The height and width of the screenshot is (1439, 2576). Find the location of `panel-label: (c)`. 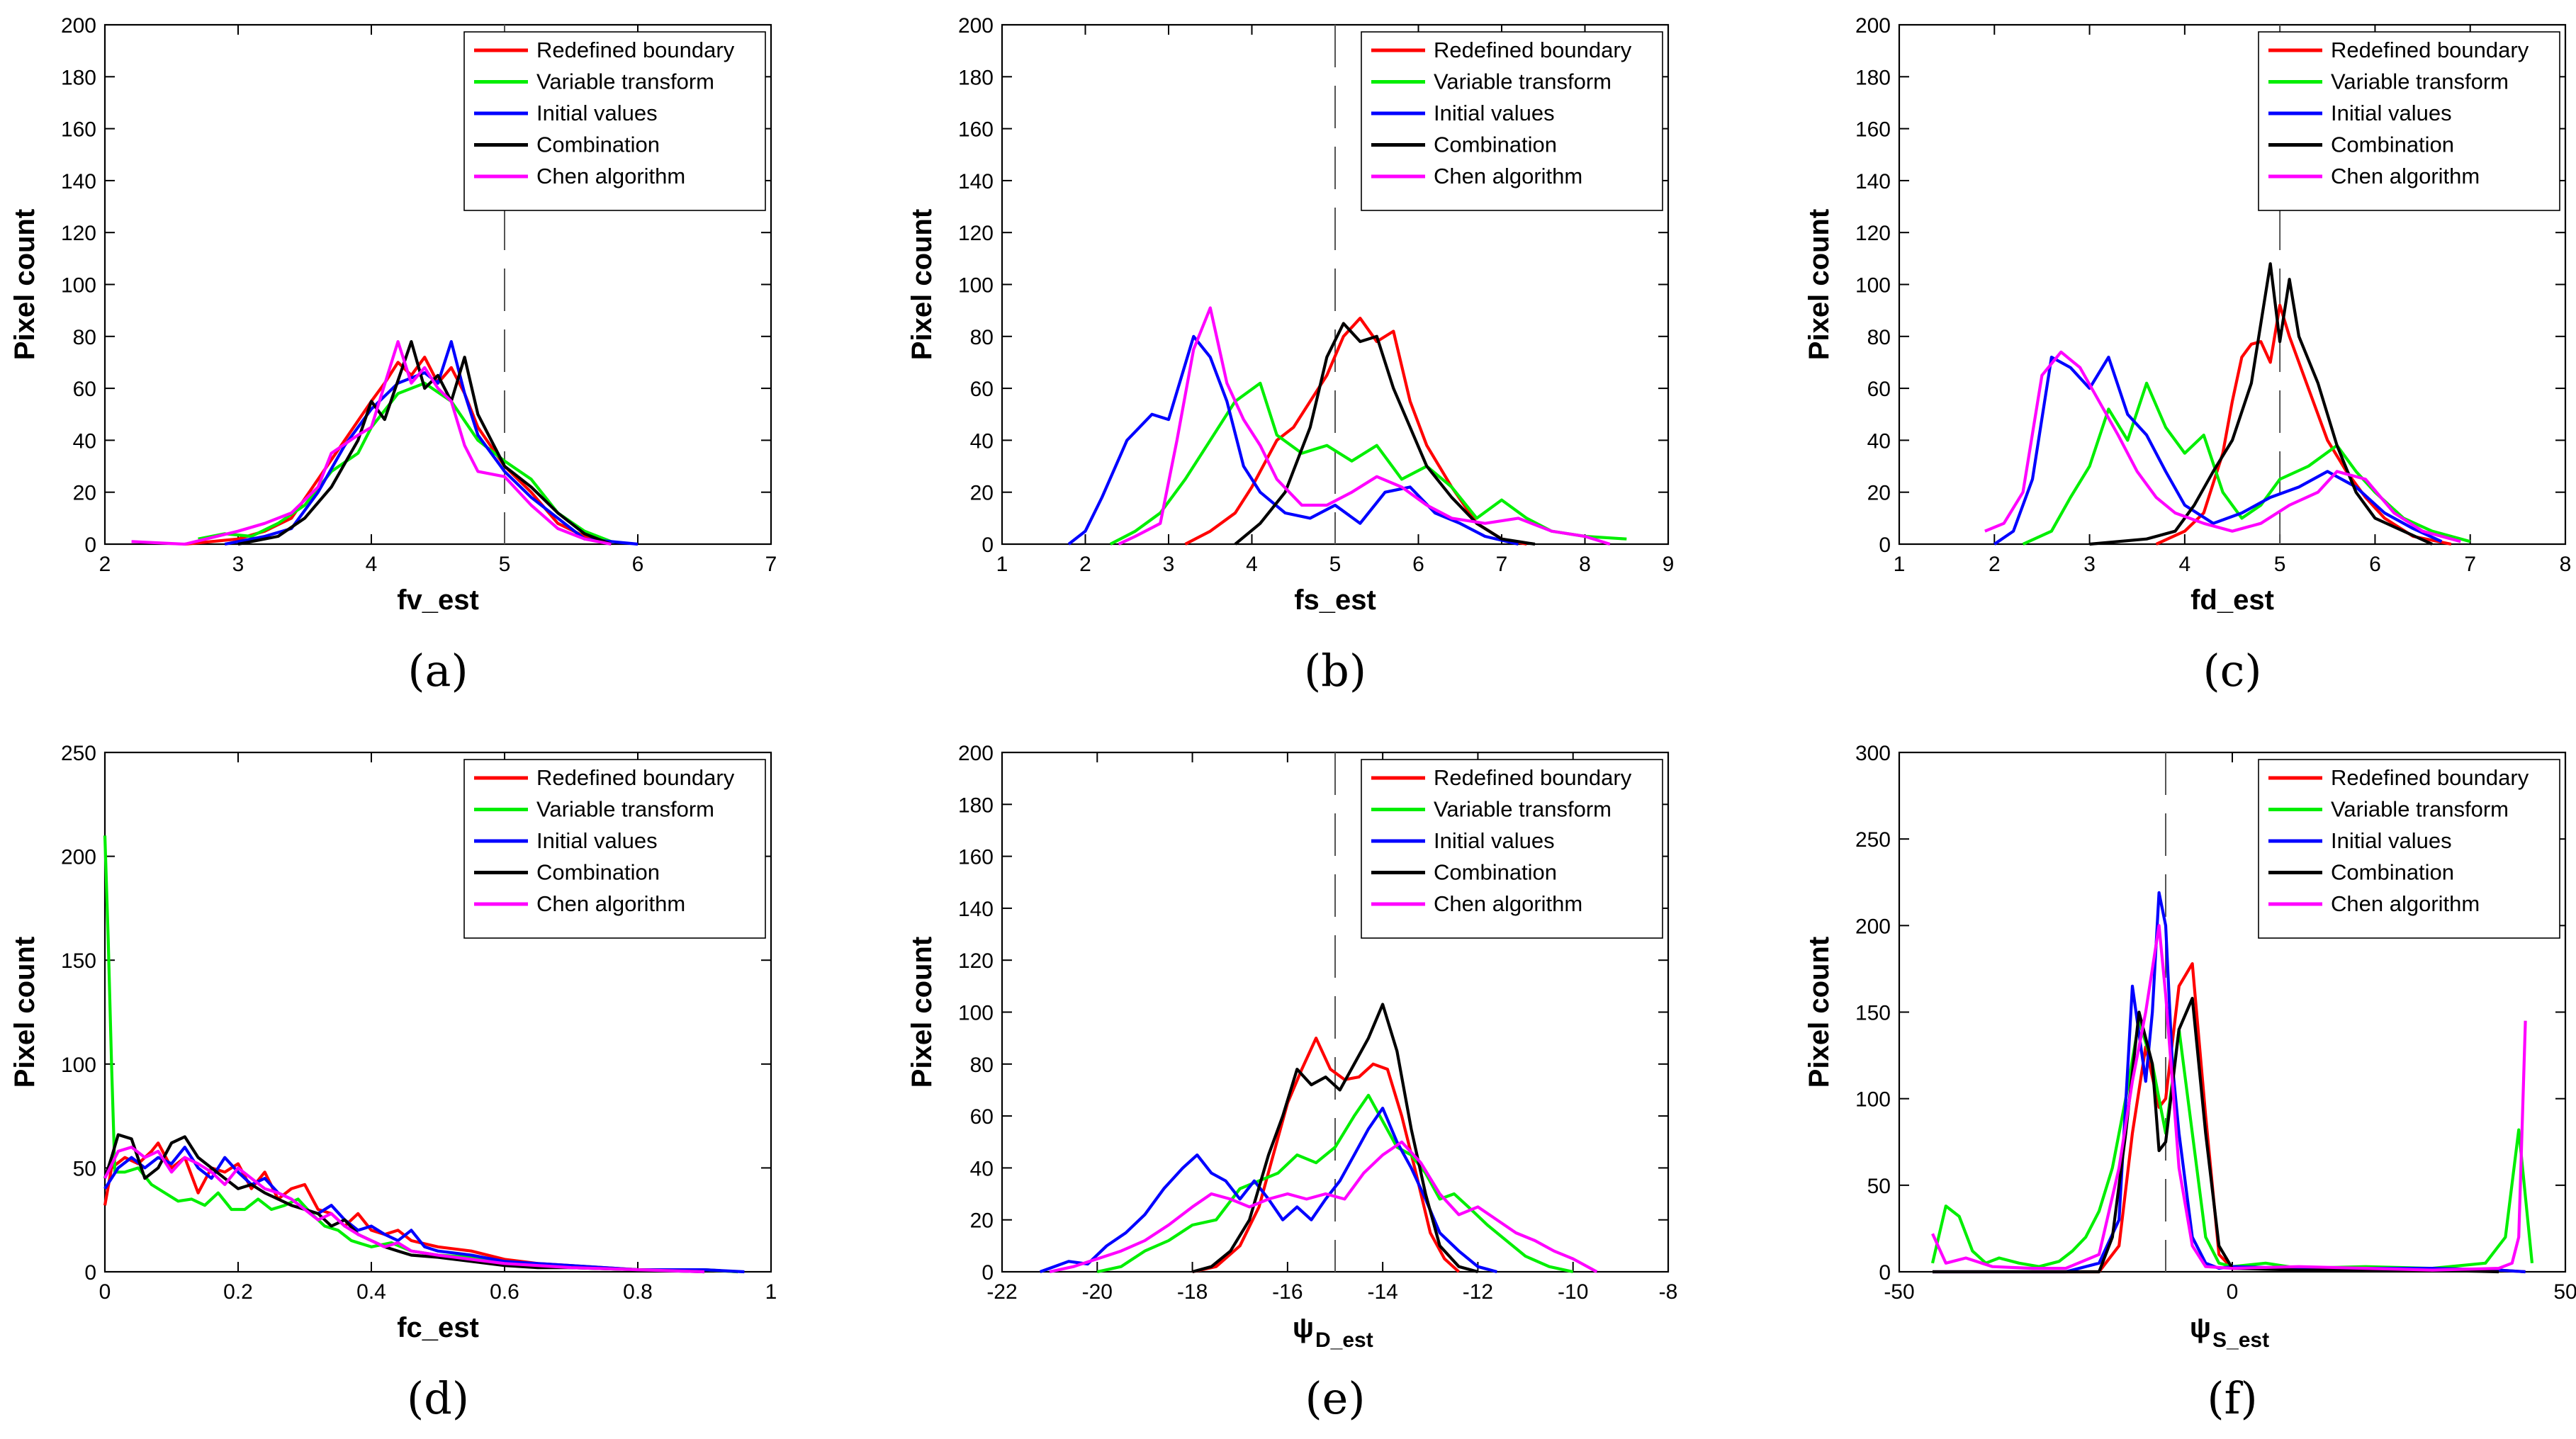

panel-label: (c) is located at coordinates (2232, 670).